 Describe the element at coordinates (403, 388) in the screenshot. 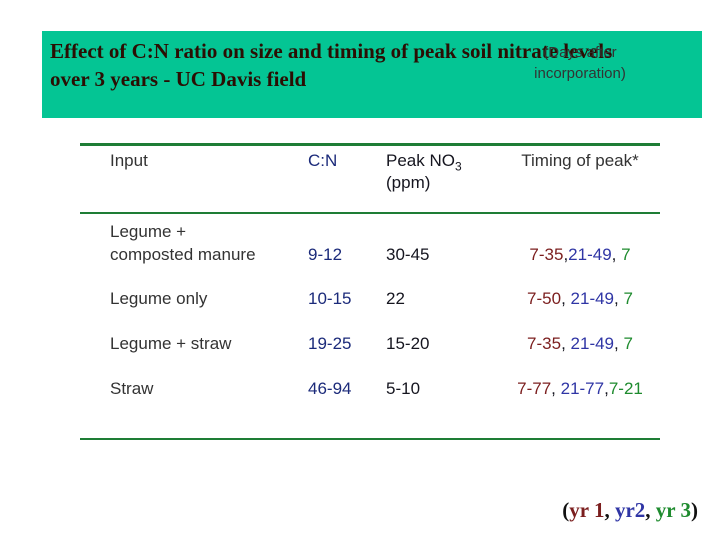

I see `row4-peak-value: 5-10` at that location.